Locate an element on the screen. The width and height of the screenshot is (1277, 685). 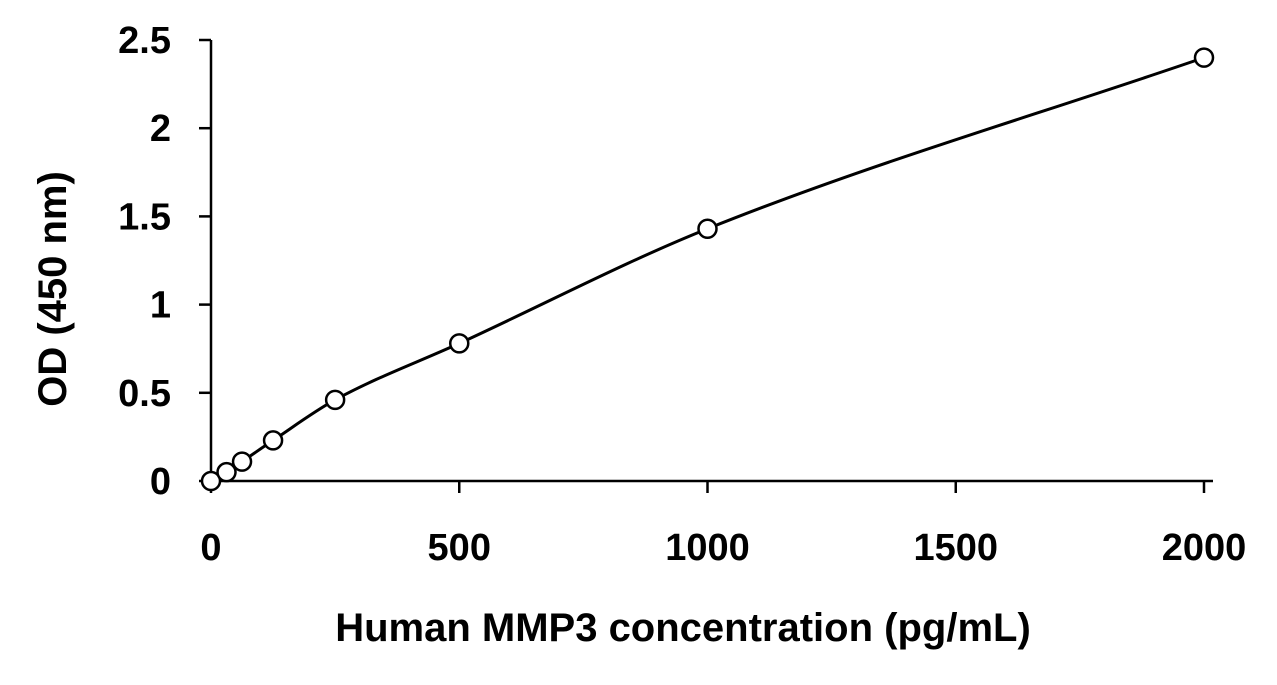
y-tick-label: 2.5 is located at coordinates (144, 41).